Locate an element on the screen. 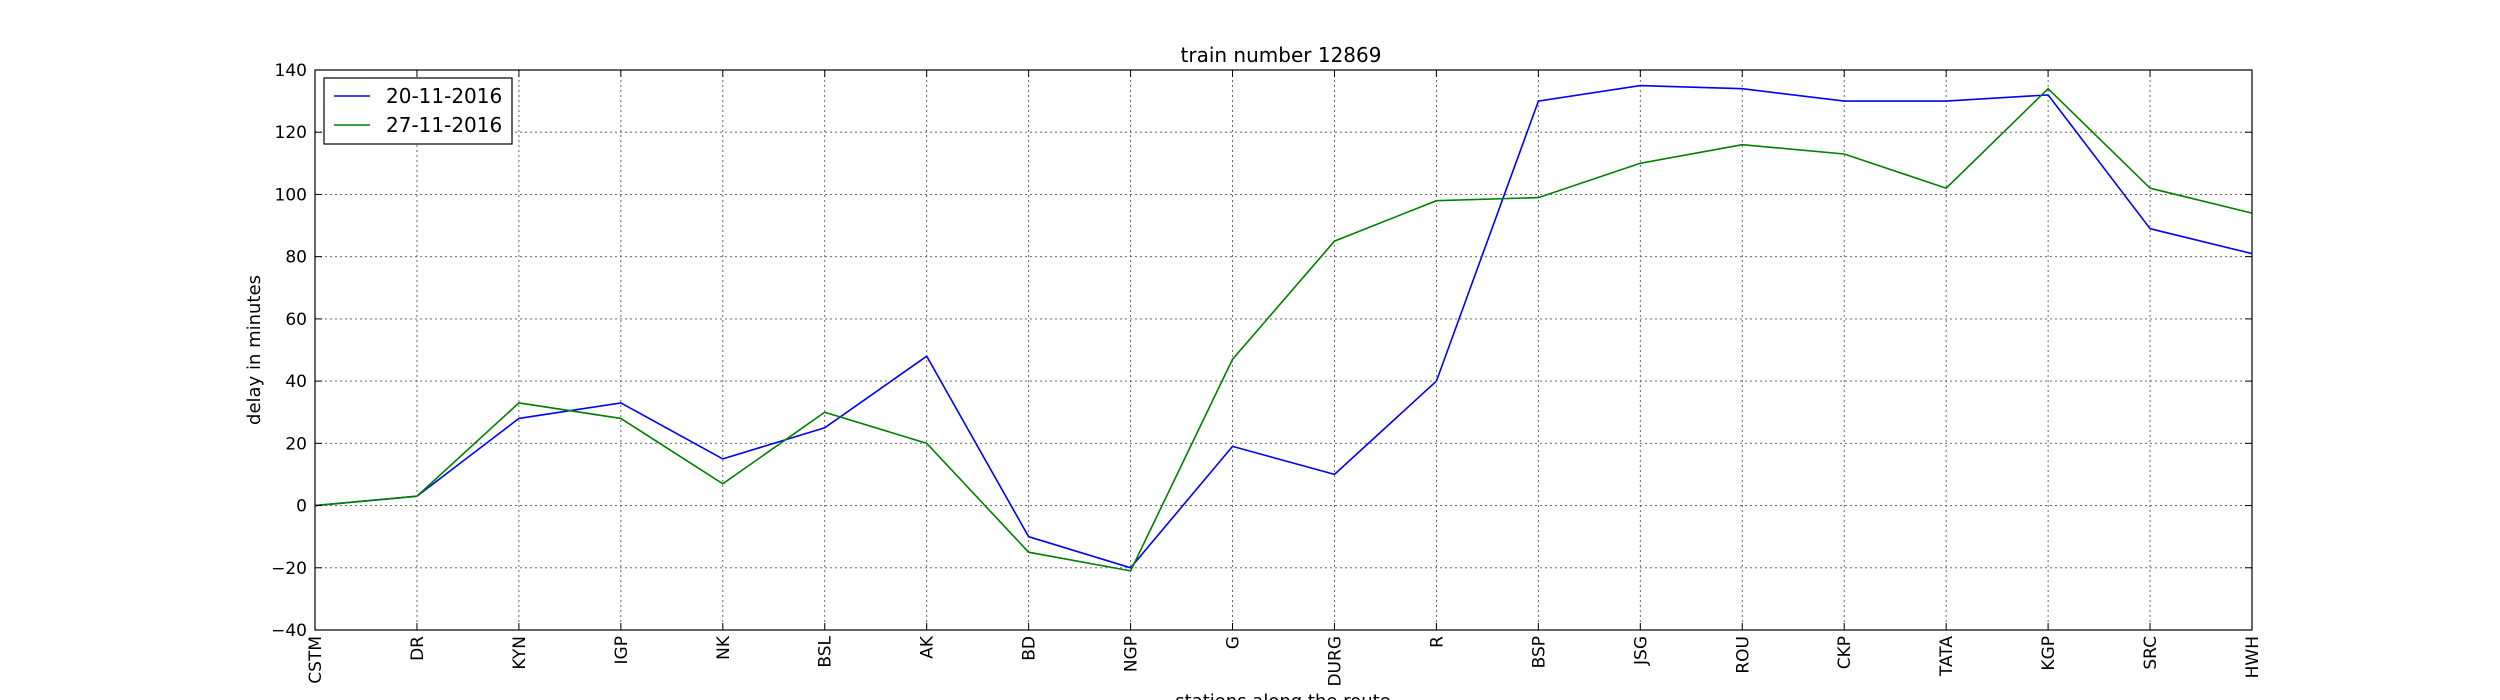 The height and width of the screenshot is (700, 2500). legend: 20-11-2016 27-11-2016 is located at coordinates (418, 111).